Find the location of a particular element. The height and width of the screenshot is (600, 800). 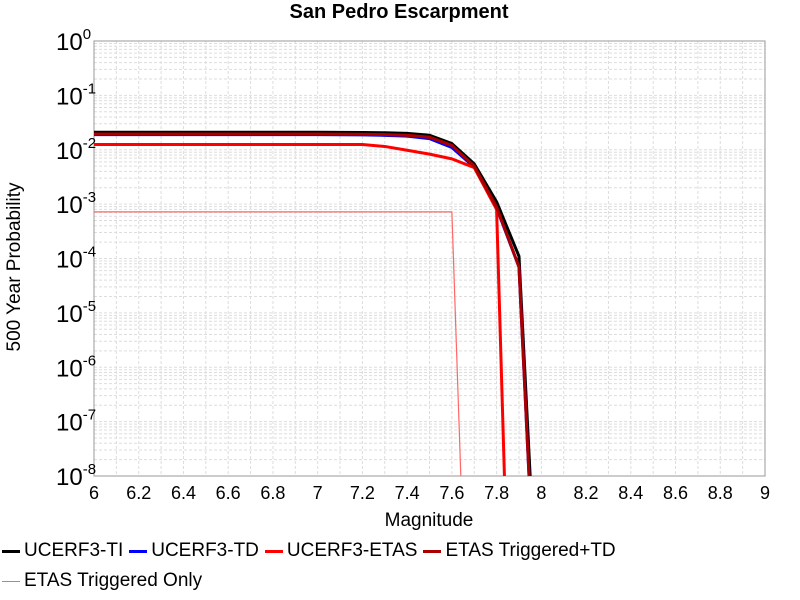

x-tick-label: 6 is located at coordinates (94, 493).